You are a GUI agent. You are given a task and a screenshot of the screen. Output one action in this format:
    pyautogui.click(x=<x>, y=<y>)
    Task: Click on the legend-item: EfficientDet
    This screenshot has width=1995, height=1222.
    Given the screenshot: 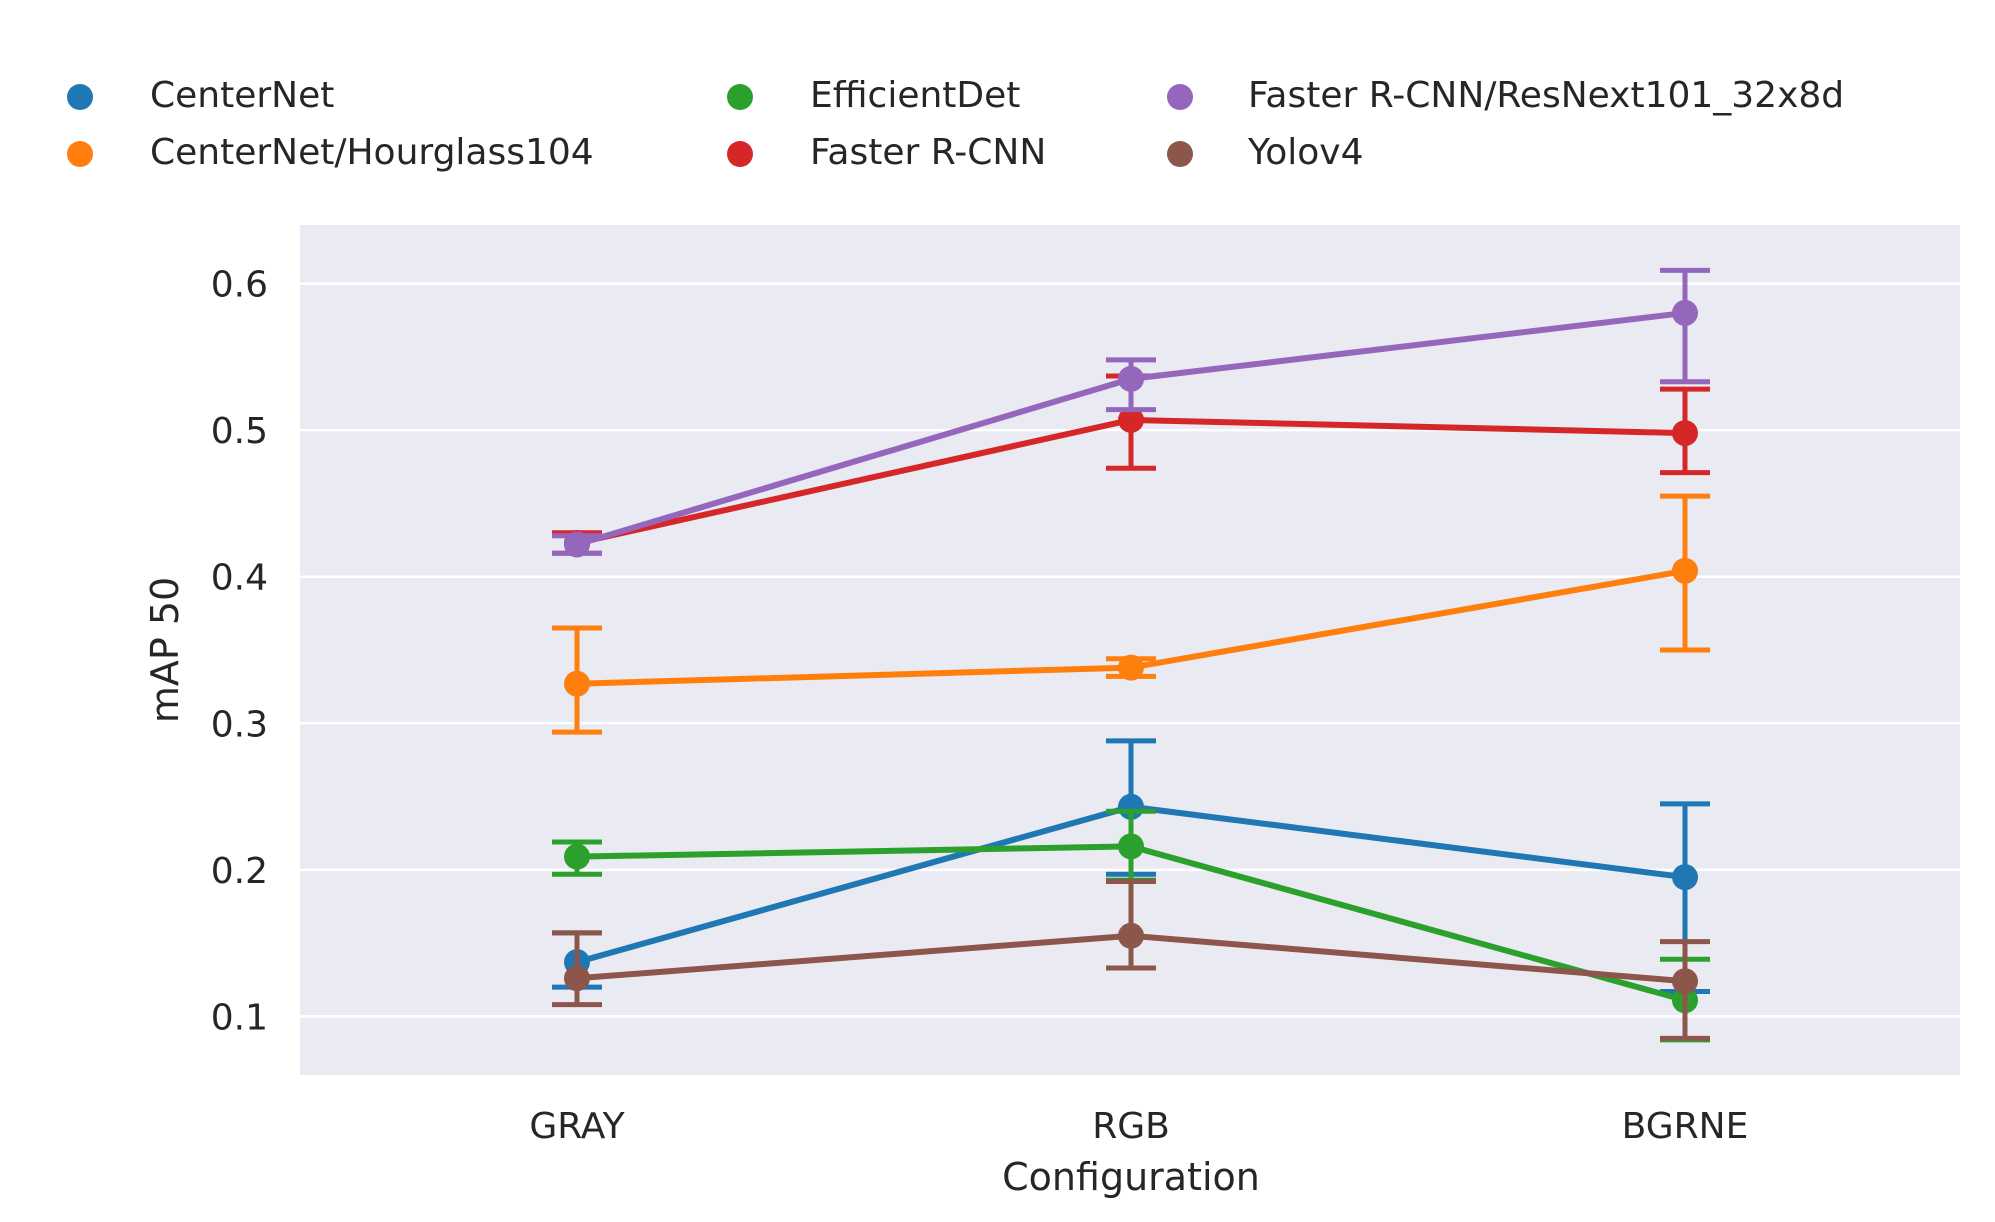 What is the action you would take?
    pyautogui.click(x=873, y=95)
    